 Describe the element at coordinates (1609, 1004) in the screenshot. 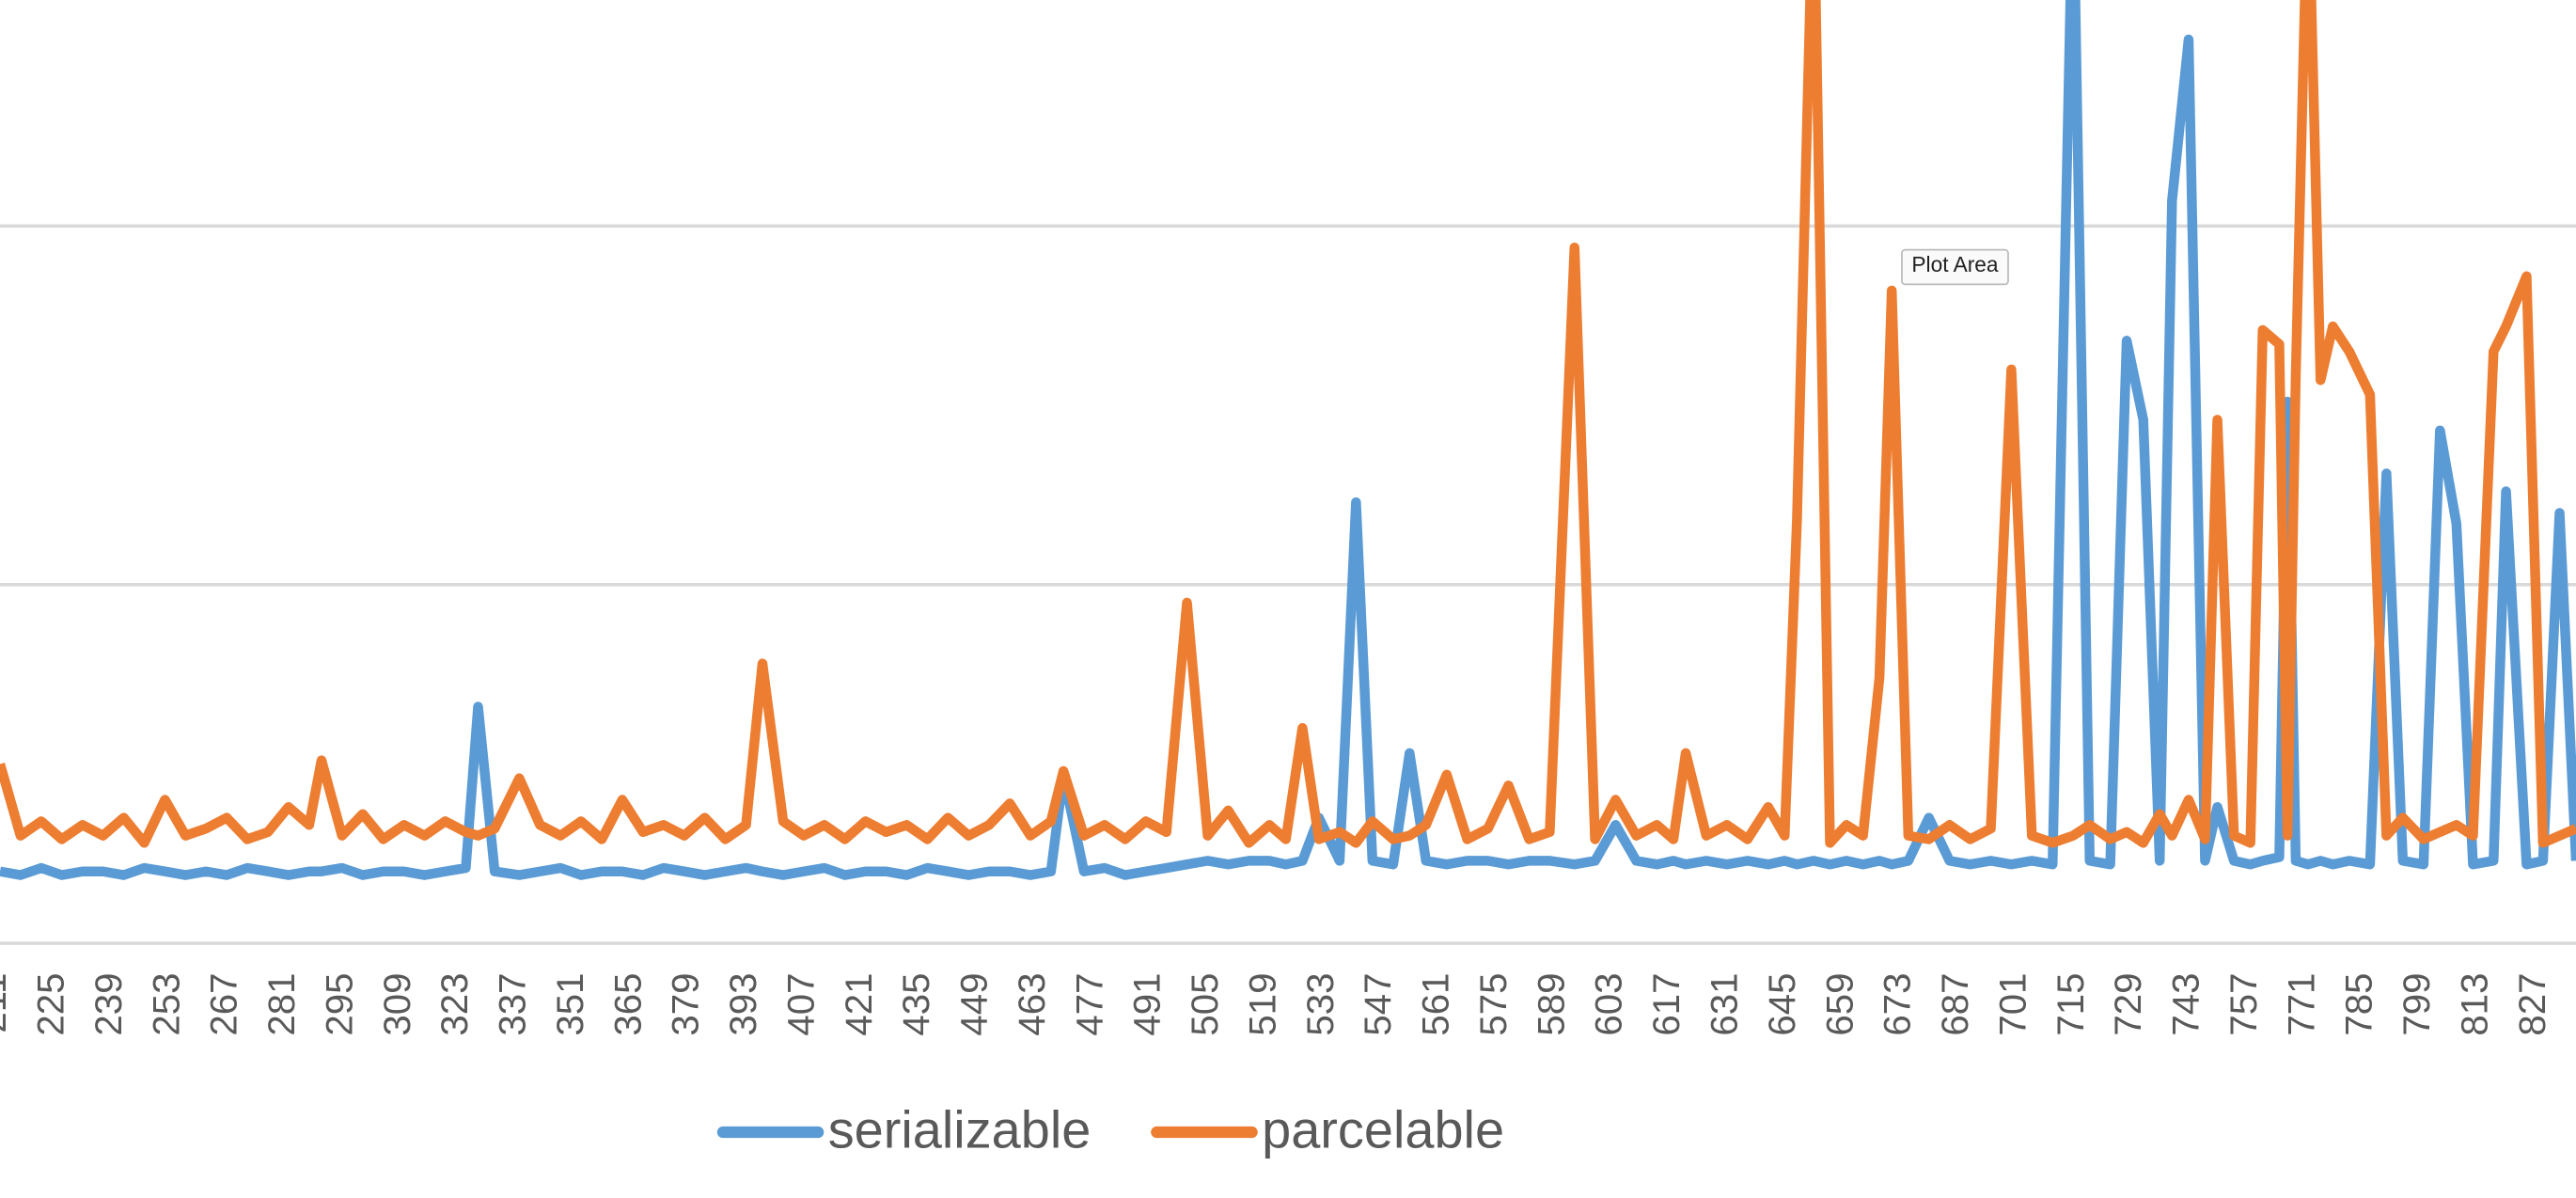

I see `x-tick-label: 603` at that location.